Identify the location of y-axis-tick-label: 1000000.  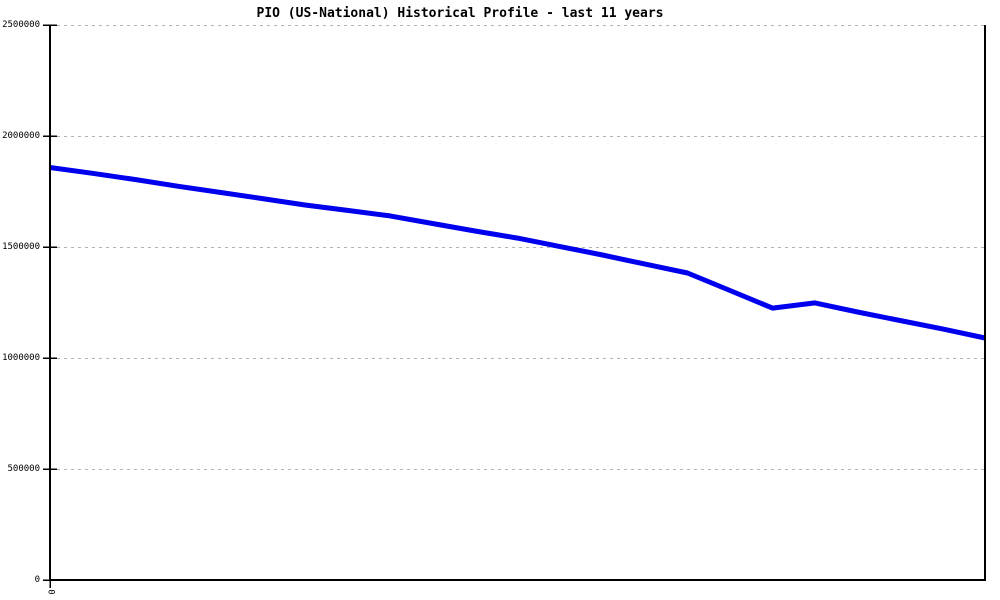
(21, 358).